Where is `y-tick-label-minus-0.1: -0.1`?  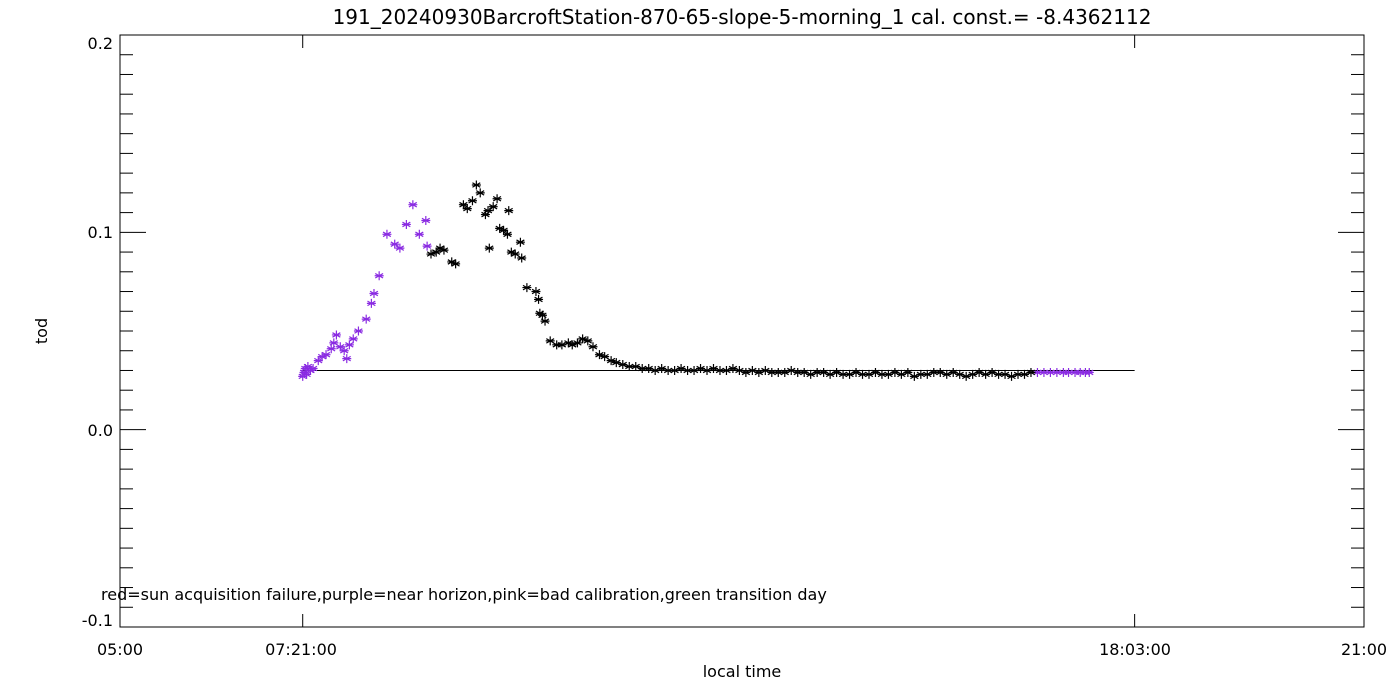
y-tick-label-minus-0.1: -0.1 is located at coordinates (97, 620).